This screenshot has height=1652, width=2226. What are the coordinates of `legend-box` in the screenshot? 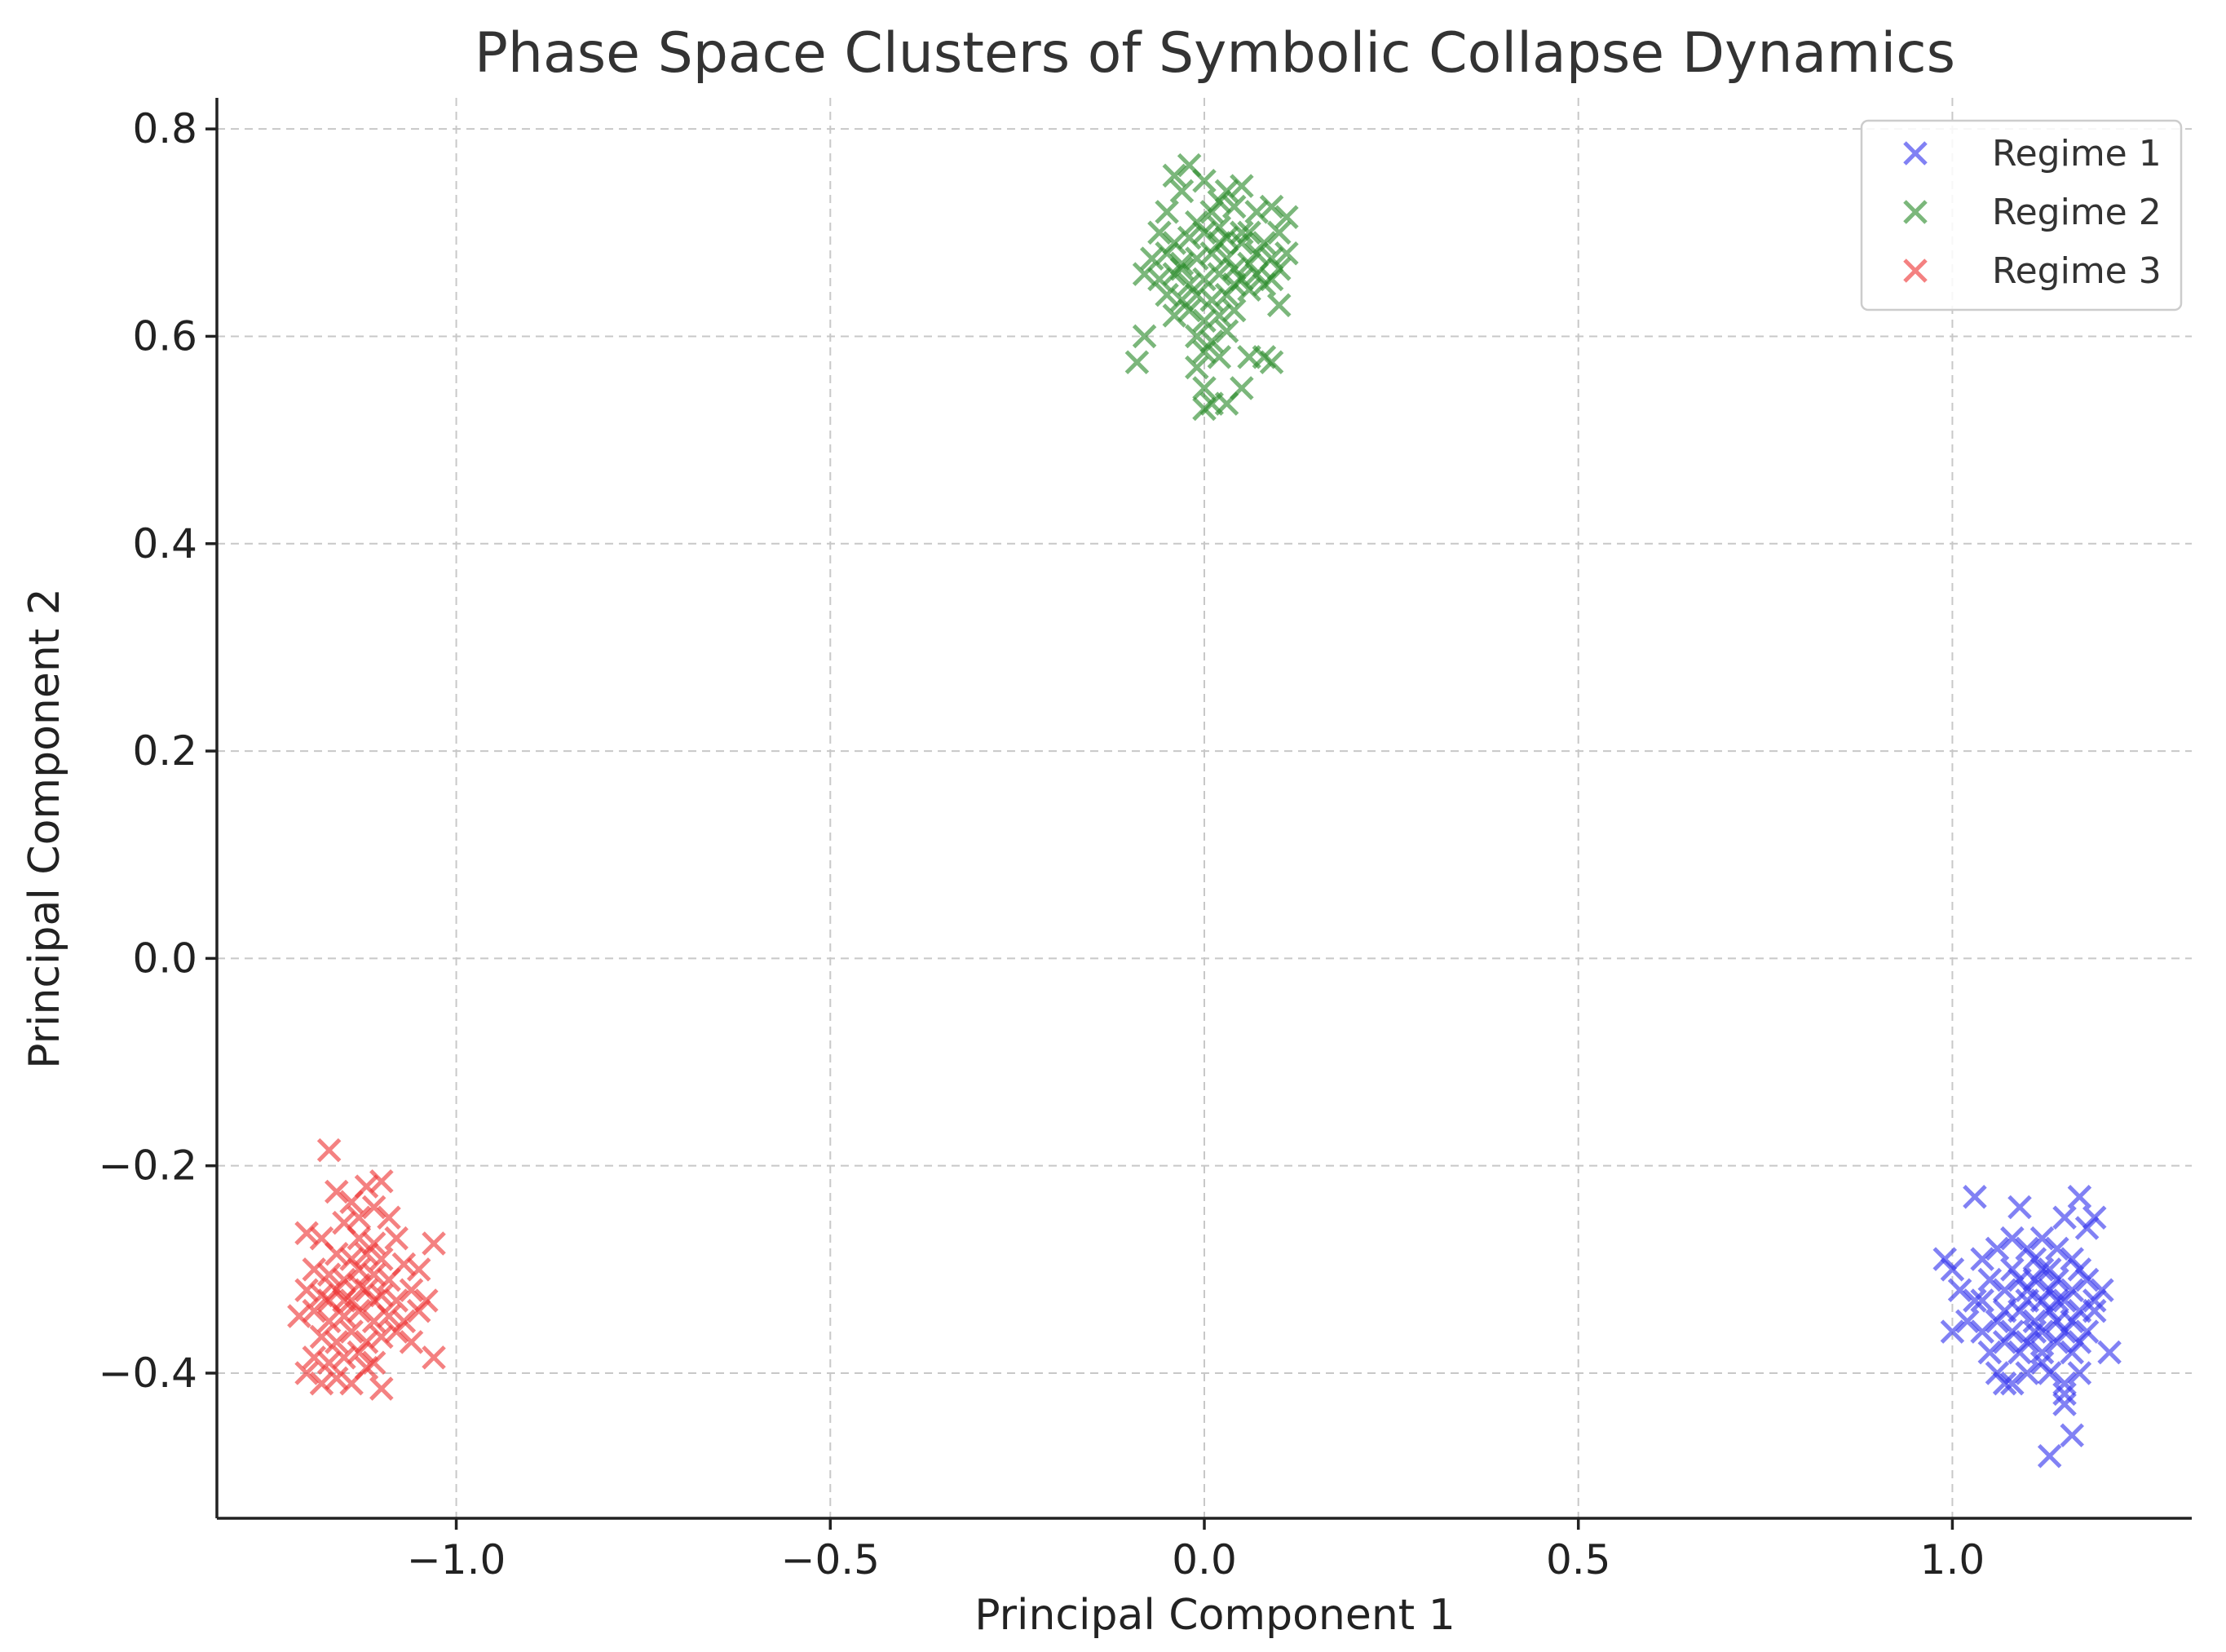 It's located at (2021, 215).